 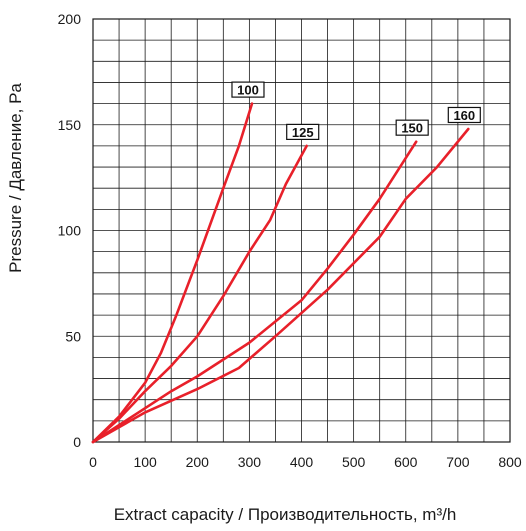 I want to click on series-tag-100: 100, so click(x=248, y=90).